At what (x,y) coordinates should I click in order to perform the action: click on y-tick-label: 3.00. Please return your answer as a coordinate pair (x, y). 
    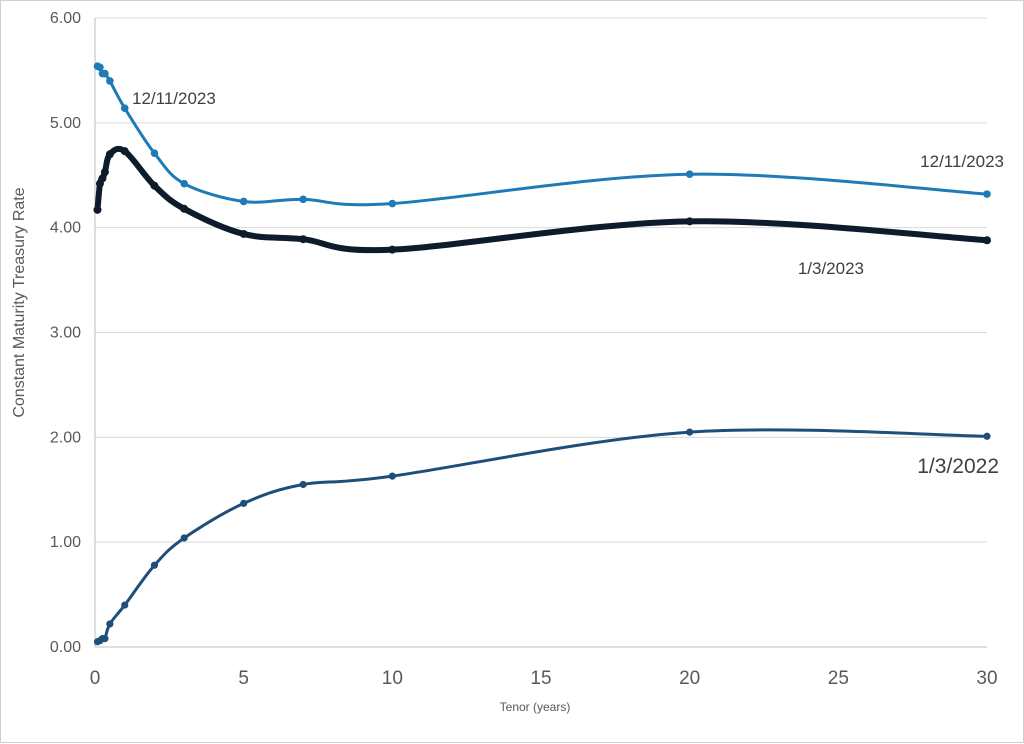
    Looking at the image, I should click on (65, 333).